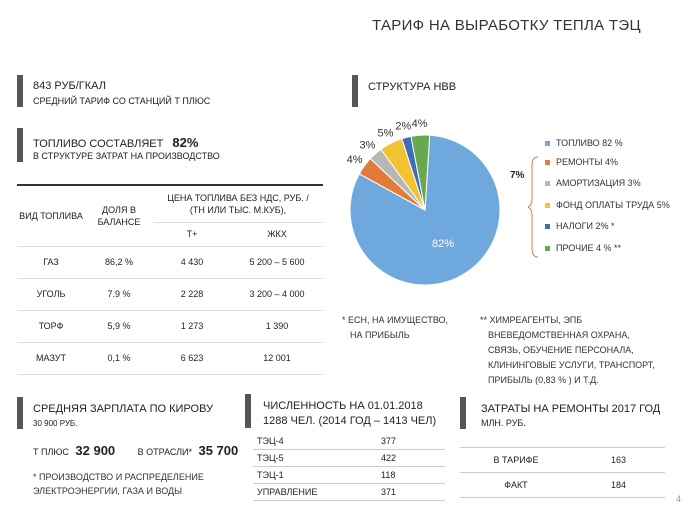 This screenshot has width=697, height=523. I want to click on cell-type: ГАЗ, so click(51, 262).